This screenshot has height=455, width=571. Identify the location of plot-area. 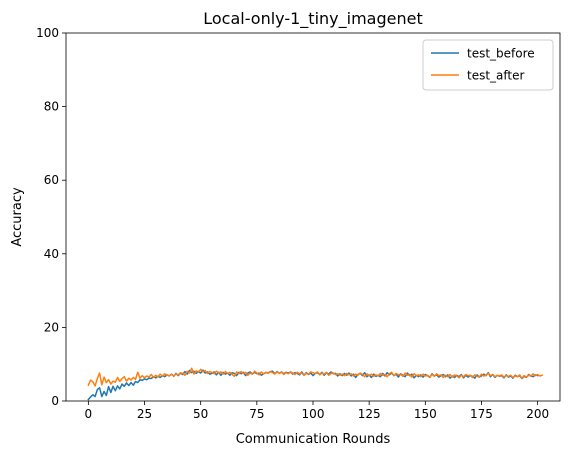
(315, 384).